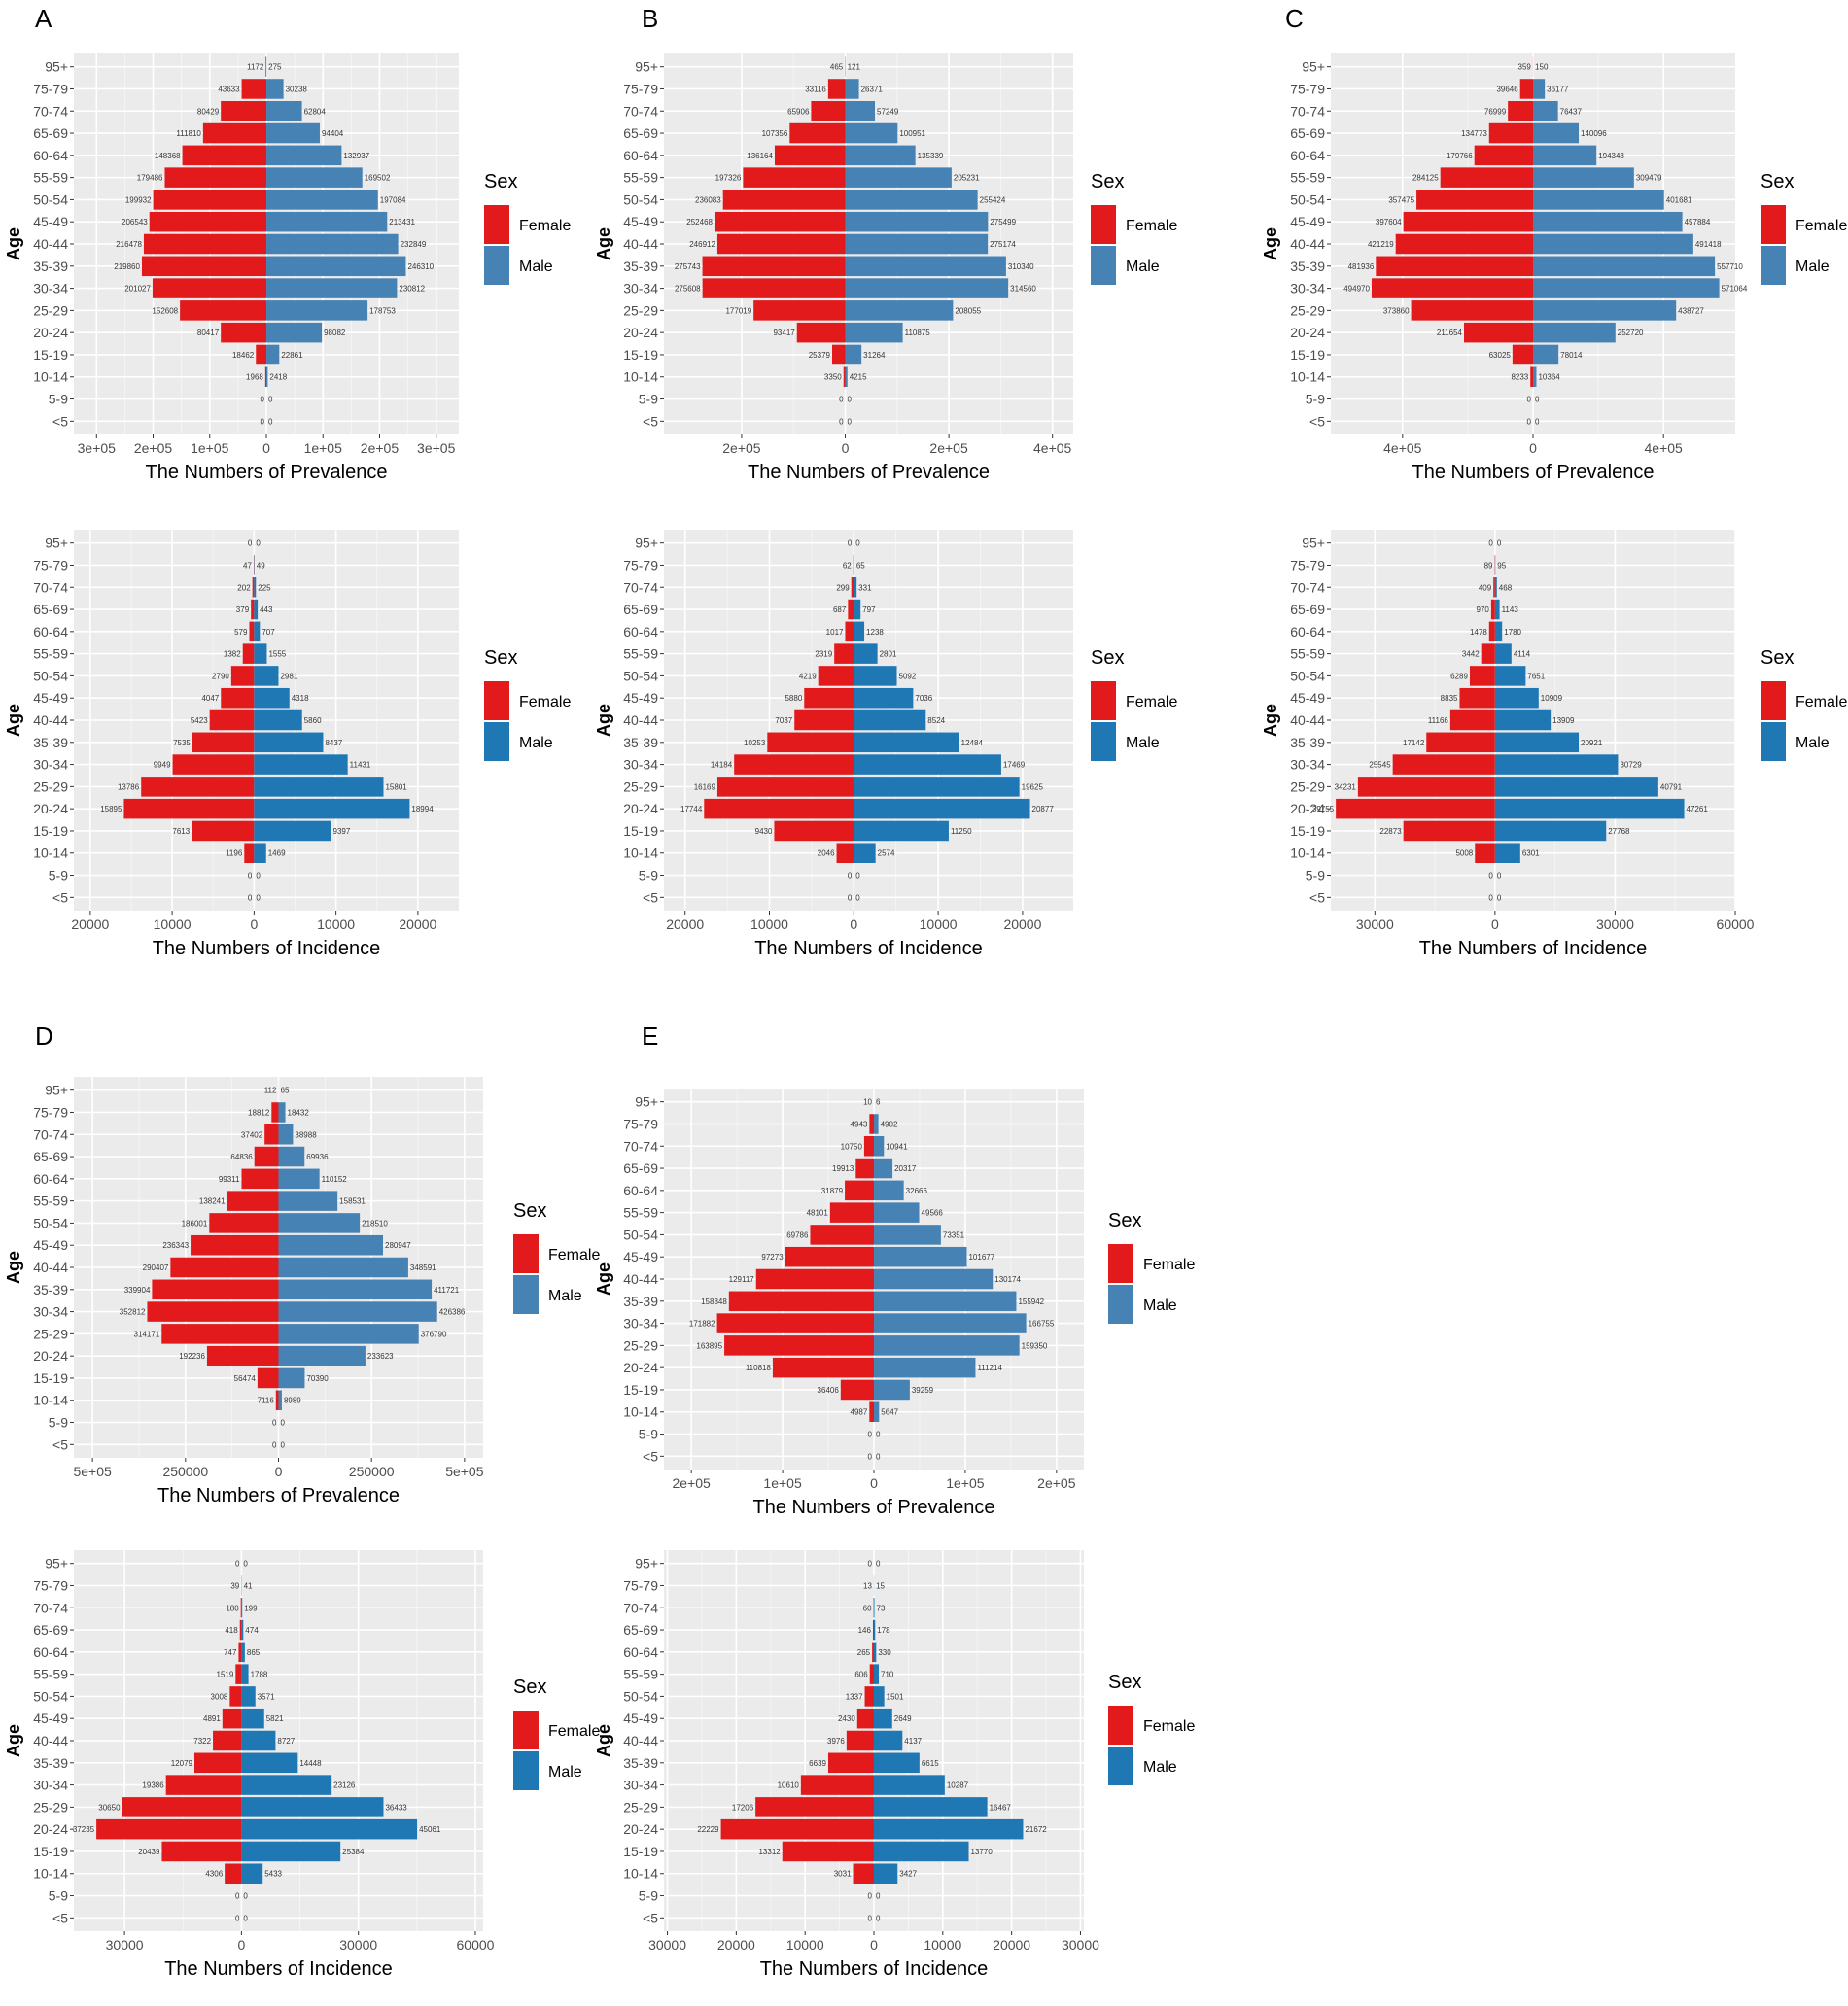 This screenshot has height=2006, width=1848. I want to click on data-label-male: 310340, so click(1021, 266).